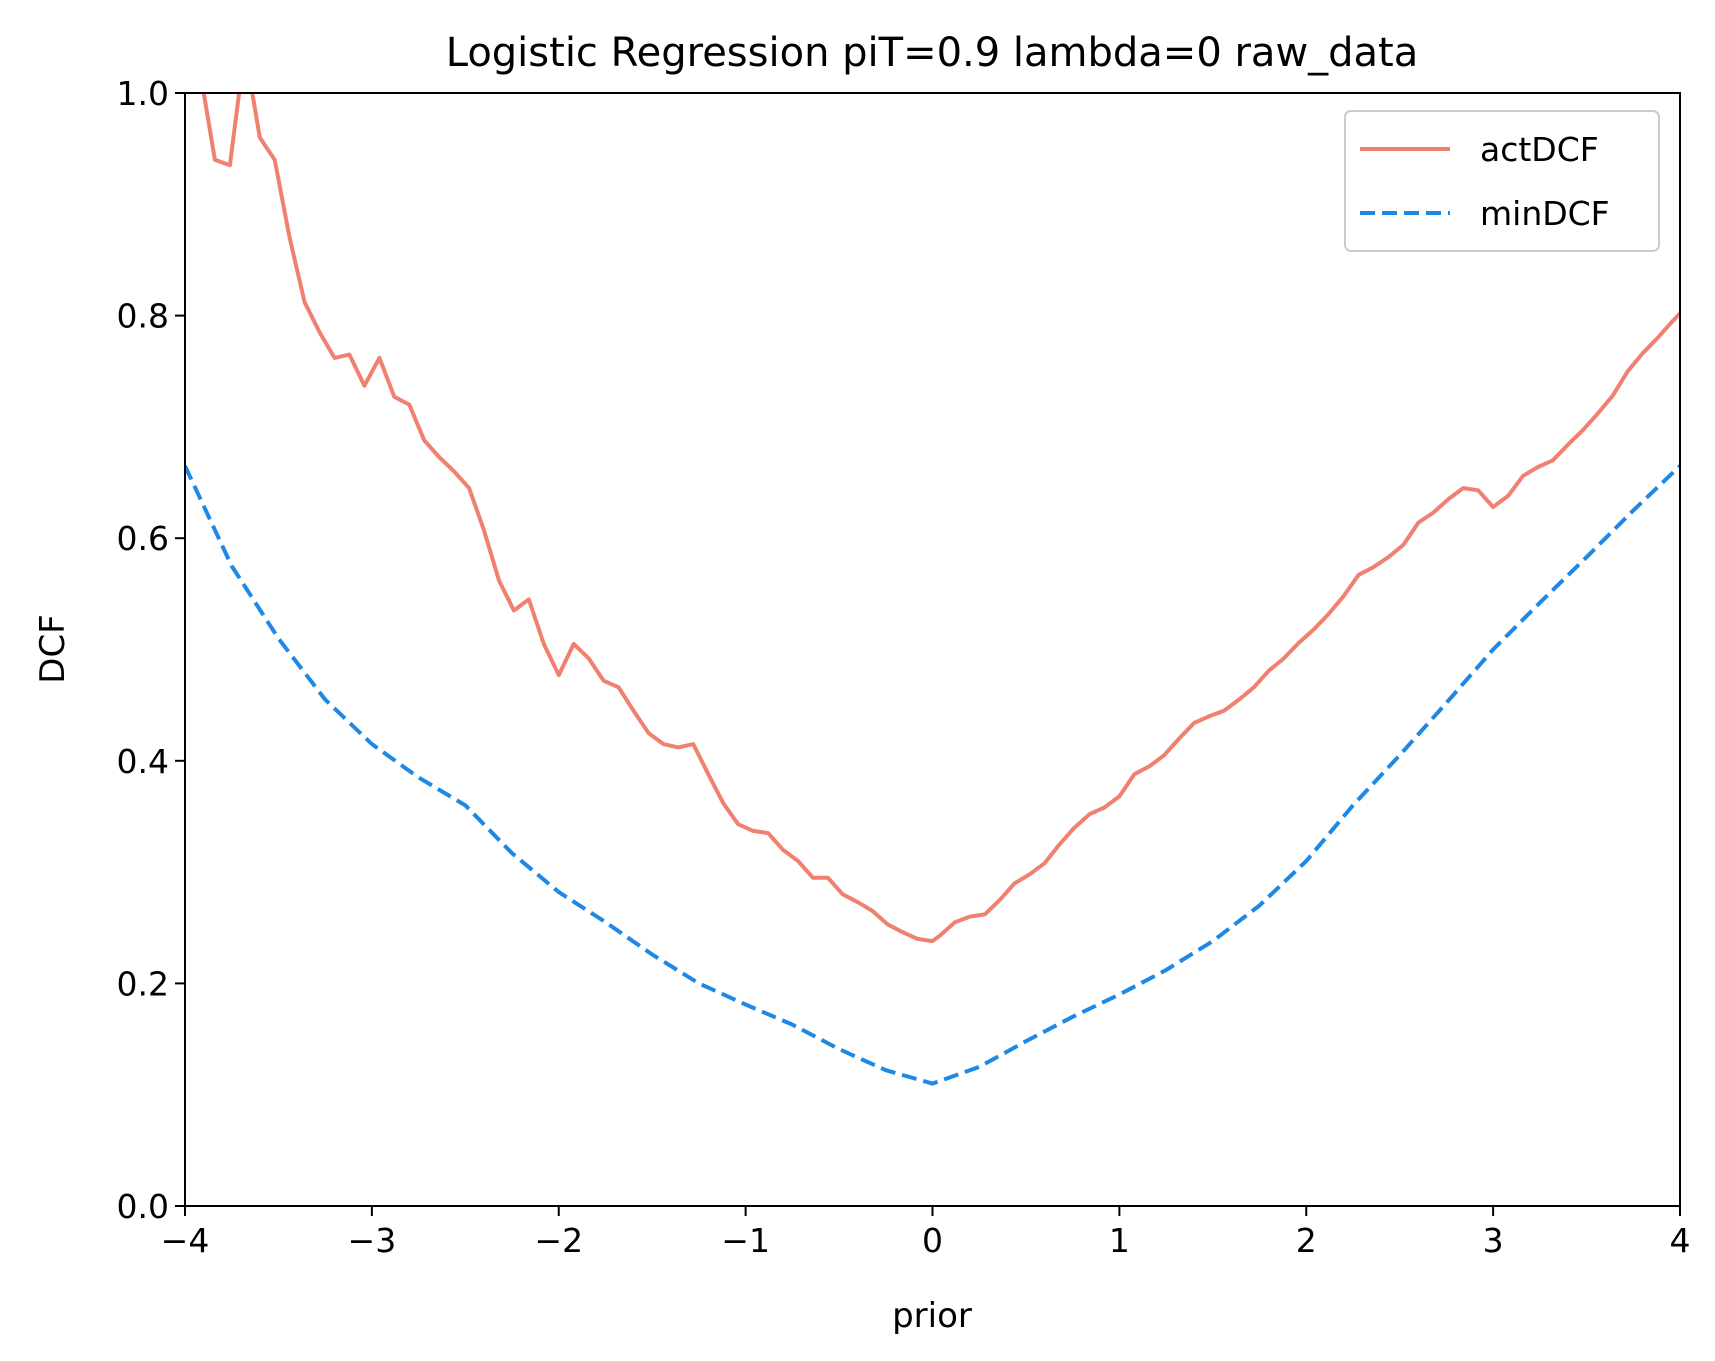 This screenshot has width=1715, height=1361. Describe the element at coordinates (151, 650) in the screenshot. I see `y-axis: 0.0 0.2 0.4 0.6 0.8 1.0` at that location.